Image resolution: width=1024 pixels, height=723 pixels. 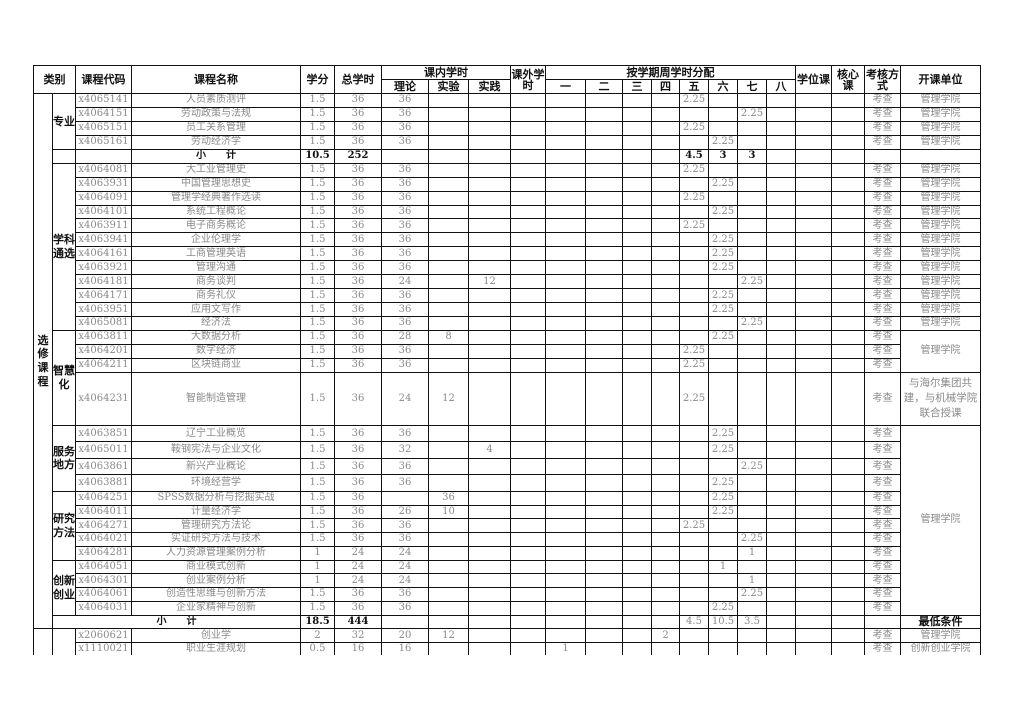 I want to click on course-name: 电子商务概论, so click(x=216, y=226).